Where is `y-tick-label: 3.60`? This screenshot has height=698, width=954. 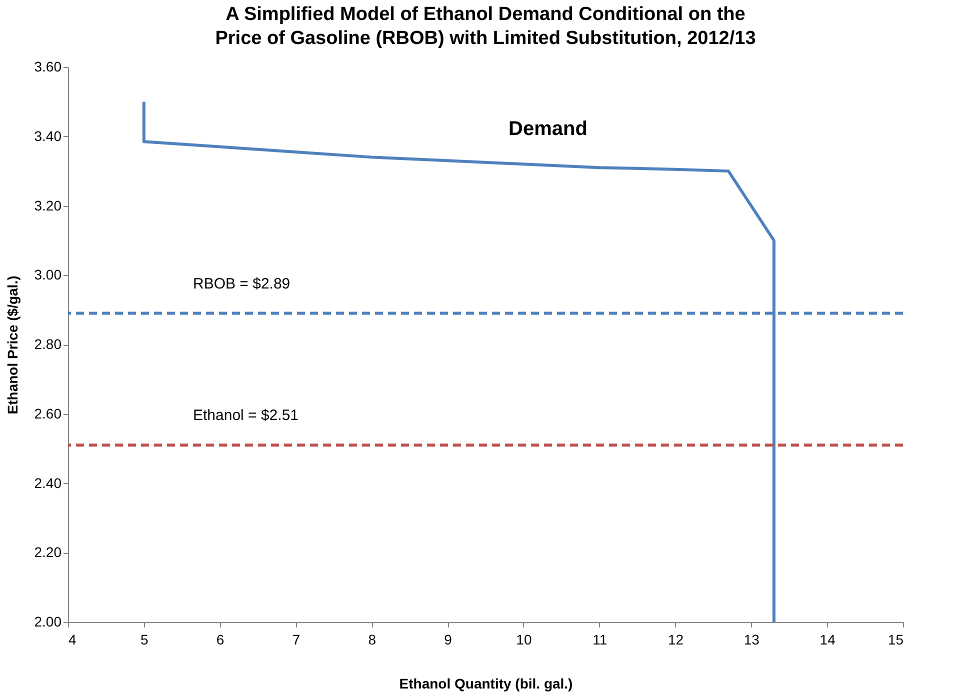 y-tick-label: 3.60 is located at coordinates (48, 66).